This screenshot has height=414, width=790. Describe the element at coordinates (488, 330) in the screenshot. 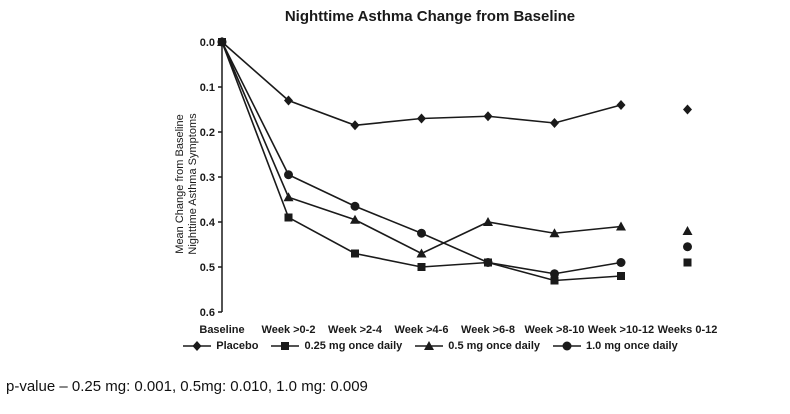

I see `x-category-label: Week >6-8` at that location.